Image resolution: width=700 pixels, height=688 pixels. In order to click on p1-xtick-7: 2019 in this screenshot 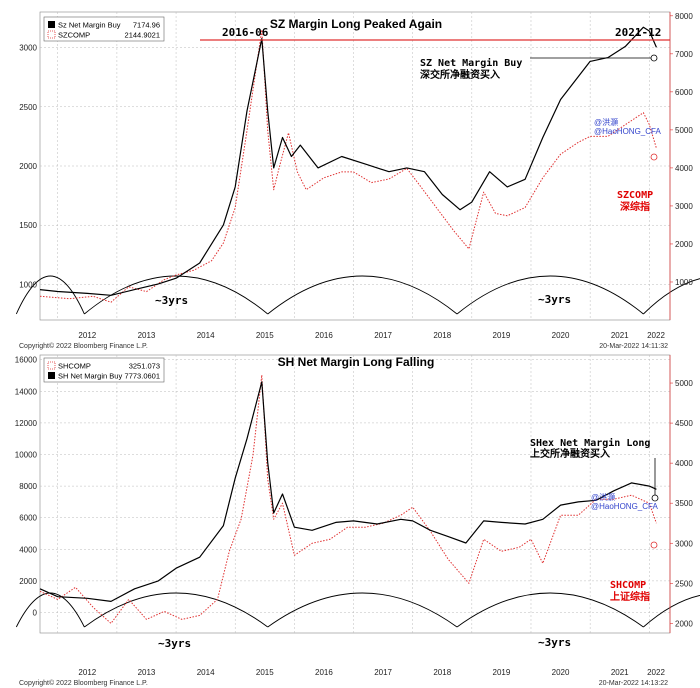, I will do `click(502, 335)`.